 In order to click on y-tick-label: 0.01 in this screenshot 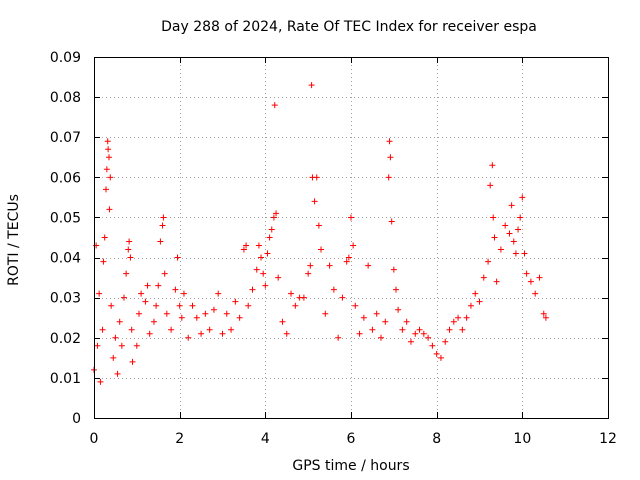, I will do `click(65, 379)`.